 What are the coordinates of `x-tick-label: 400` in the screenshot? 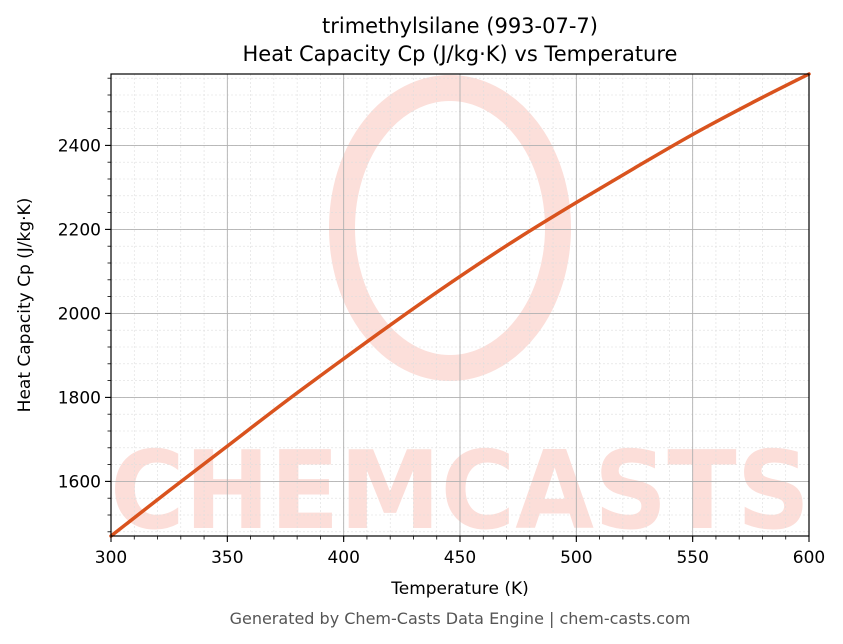 It's located at (343, 558).